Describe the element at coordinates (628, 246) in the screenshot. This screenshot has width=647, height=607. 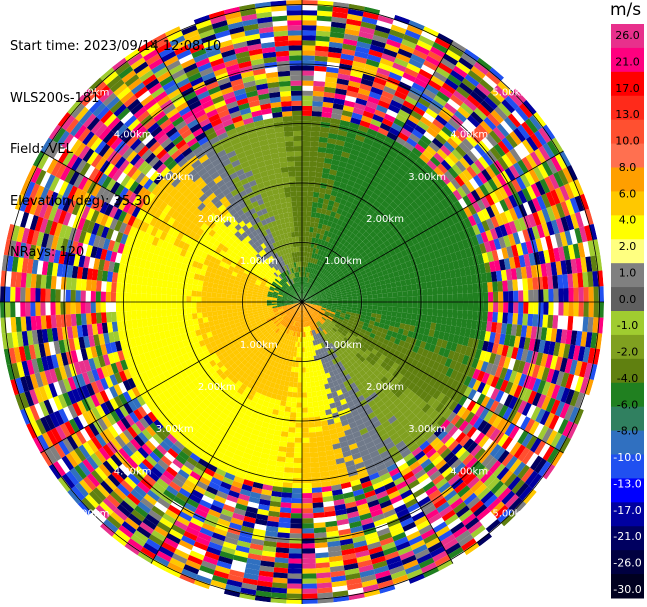
I see `colorbar-tick-label: 2.0` at that location.